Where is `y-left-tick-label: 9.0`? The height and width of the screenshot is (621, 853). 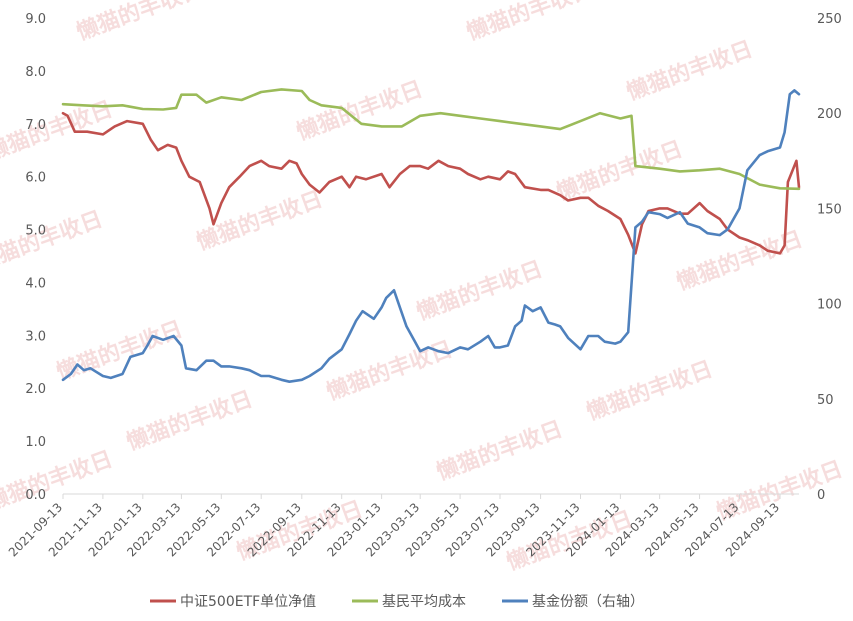
y-left-tick-label: 9.0 is located at coordinates (35, 19).